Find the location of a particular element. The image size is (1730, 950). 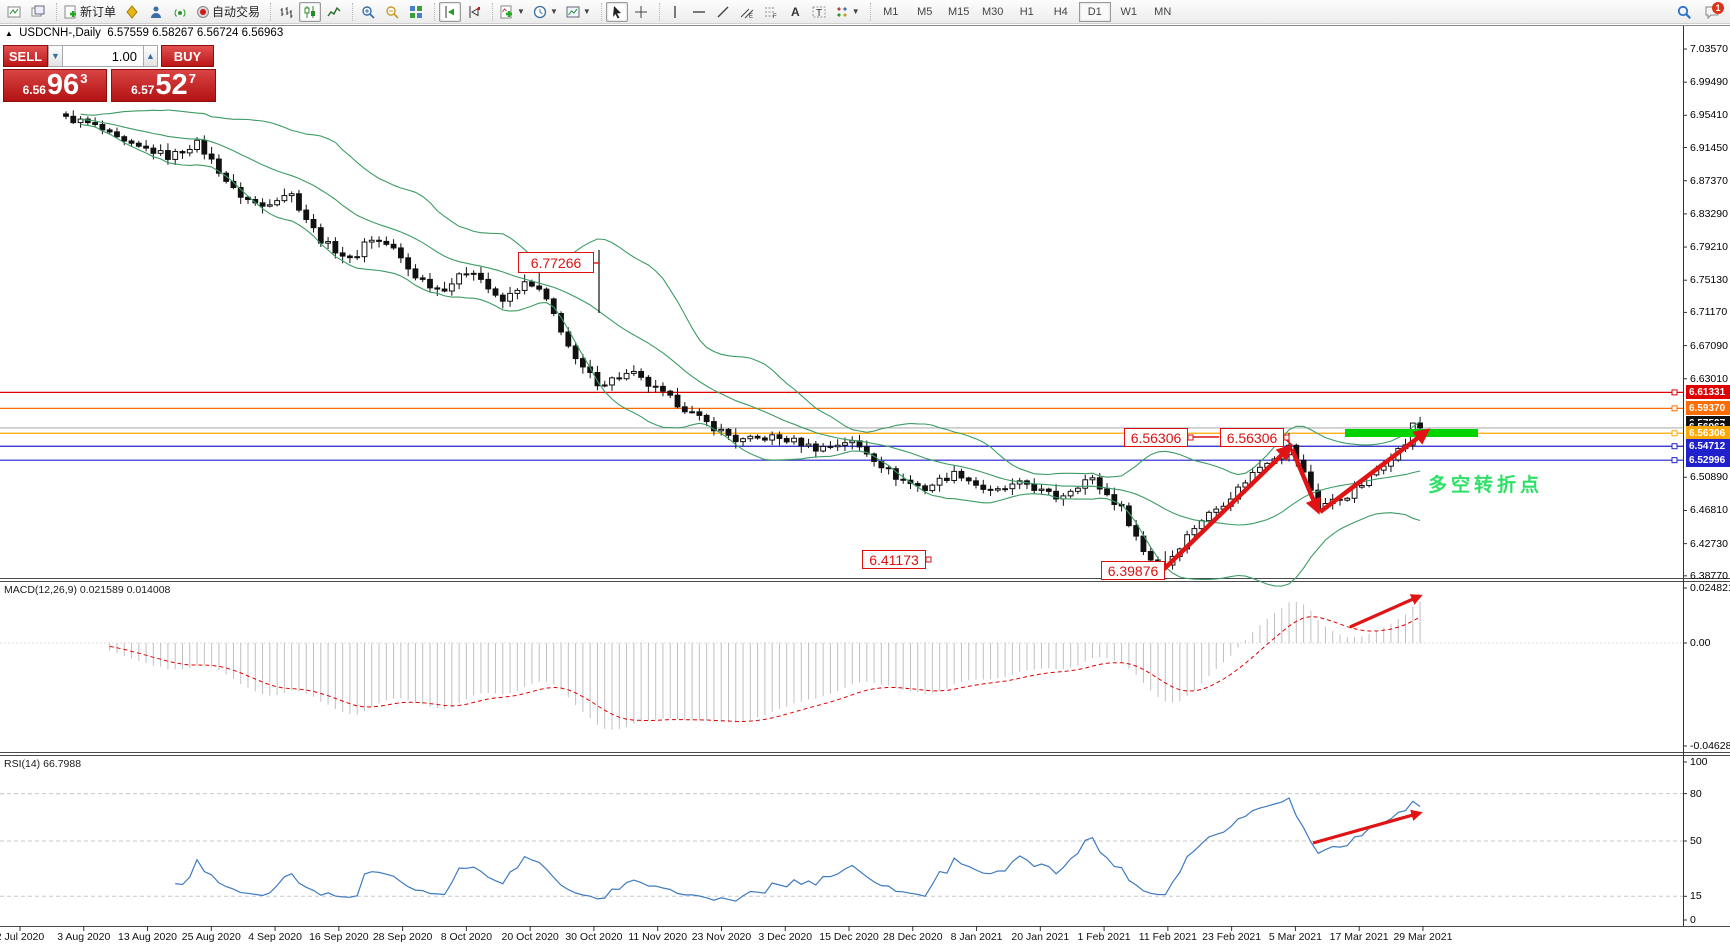

toolbar-button-indicators: ▼ is located at coordinates (512, 12).